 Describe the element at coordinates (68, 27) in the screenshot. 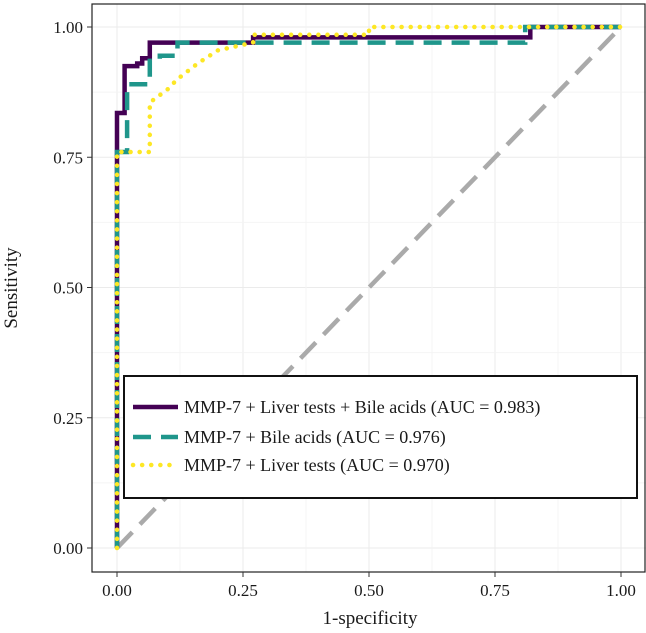

I see `y-tick-label: 1.00` at that location.